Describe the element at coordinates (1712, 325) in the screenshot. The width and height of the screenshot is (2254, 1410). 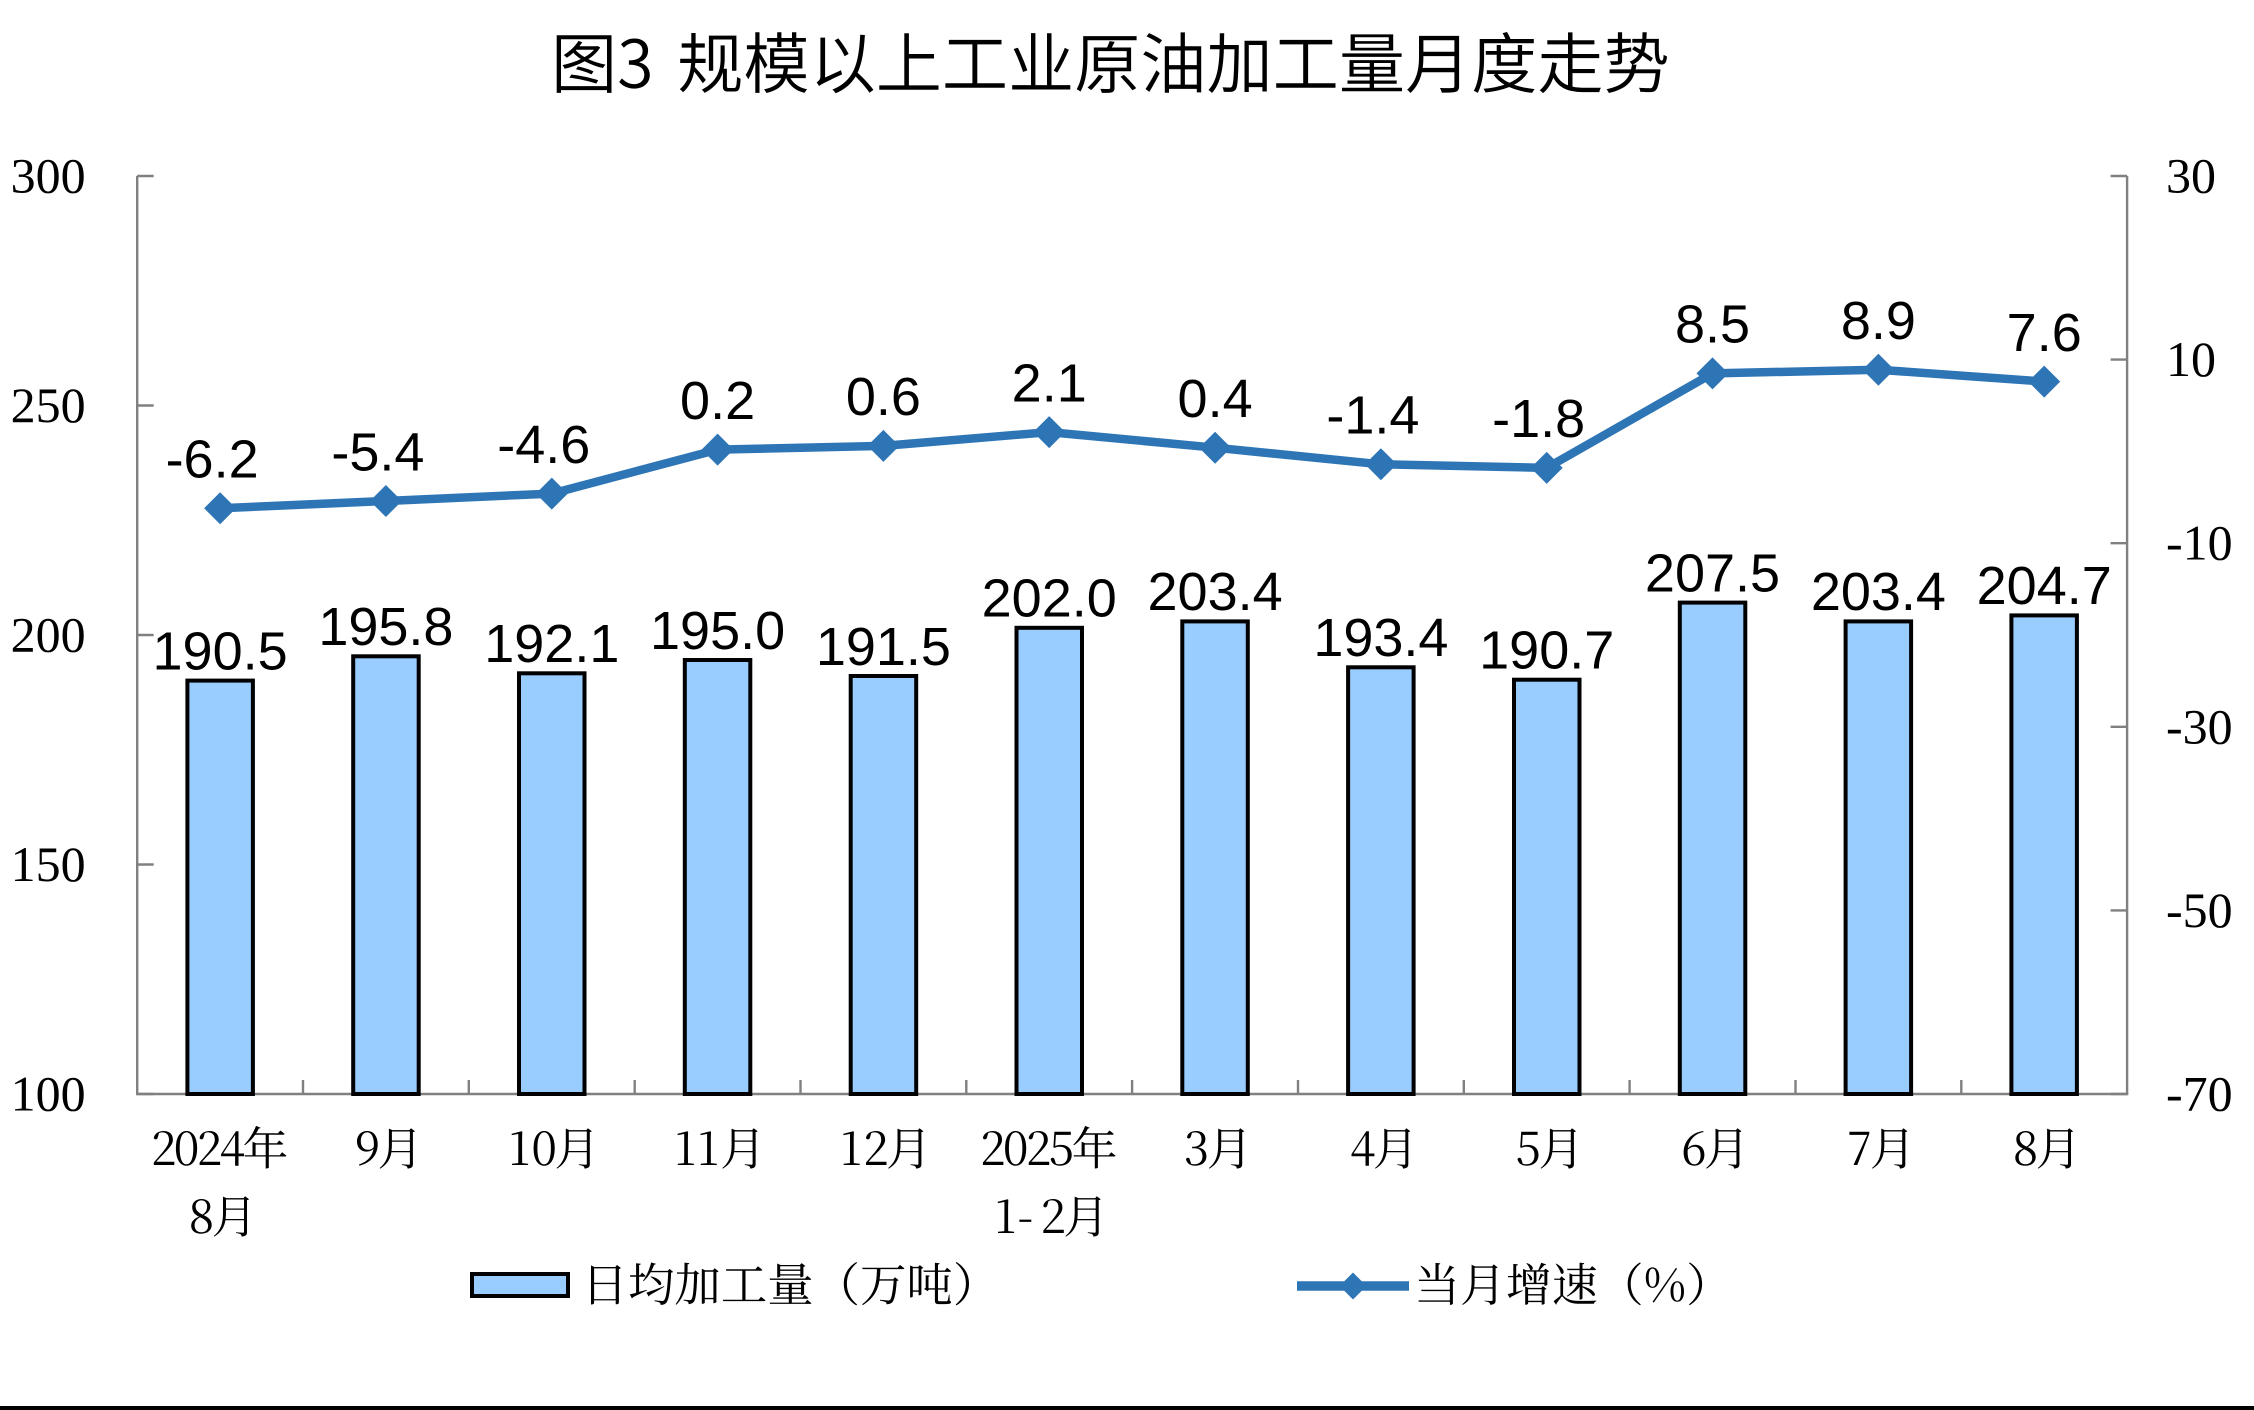
I see `svg-text: 8.5` at that location.